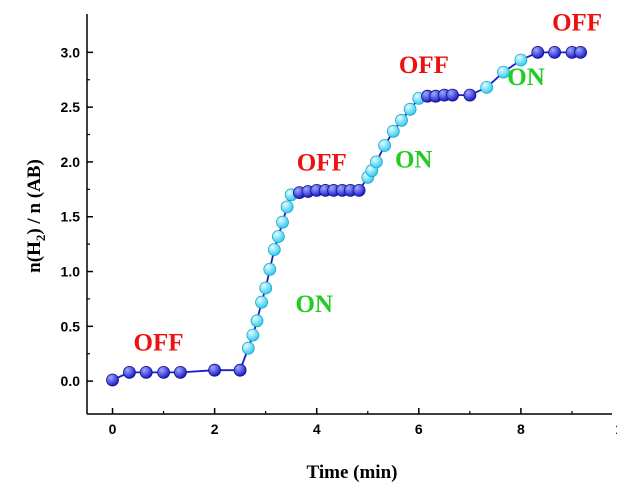 This screenshot has width=617, height=487. What do you see at coordinates (521, 429) in the screenshot?
I see `x-tick-label: 8` at bounding box center [521, 429].